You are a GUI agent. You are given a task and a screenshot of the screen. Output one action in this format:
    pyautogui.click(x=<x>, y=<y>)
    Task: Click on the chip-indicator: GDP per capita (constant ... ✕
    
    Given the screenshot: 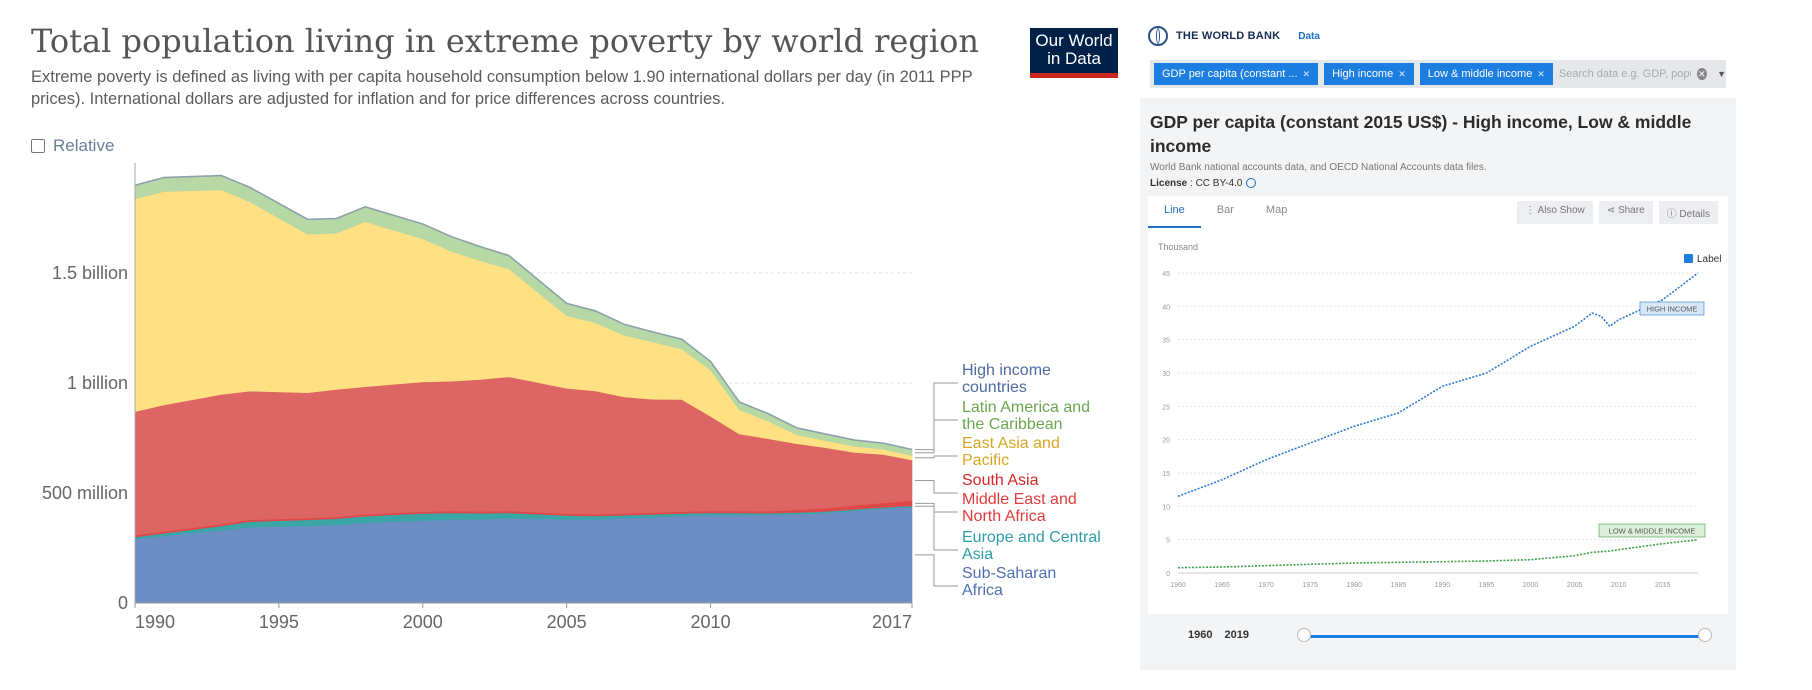 What is the action you would take?
    pyautogui.click(x=1236, y=74)
    